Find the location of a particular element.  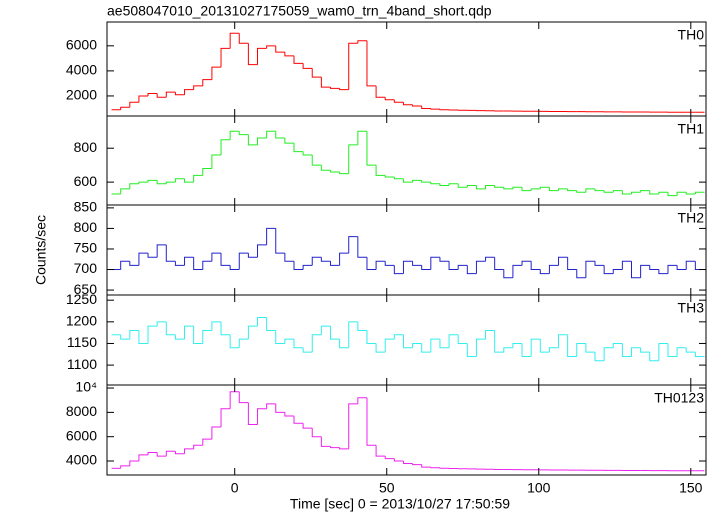

panel-label: TH1 is located at coordinates (691, 129).